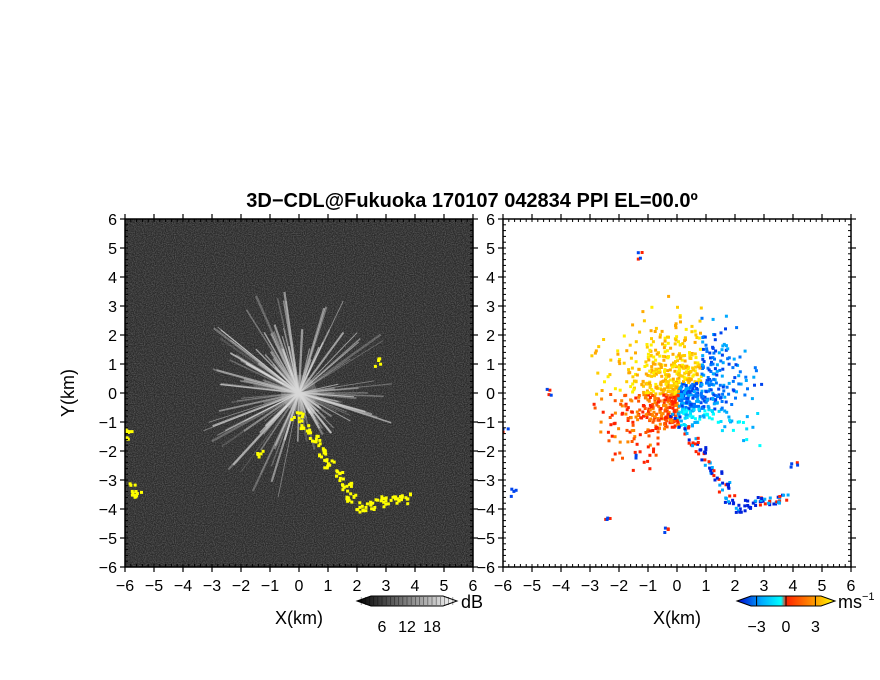 This screenshot has height=680, width=880. I want to click on intensity-core, so click(299, 393).